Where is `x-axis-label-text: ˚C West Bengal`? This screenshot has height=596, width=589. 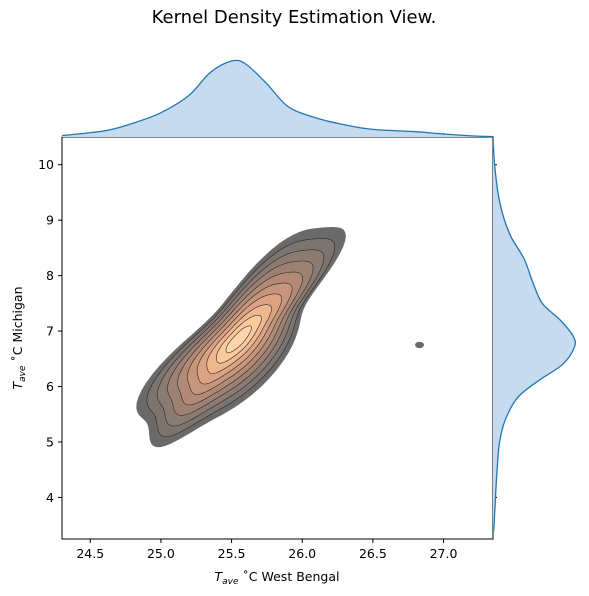
x-axis-label-text: ˚C West Bengal is located at coordinates (289, 576).